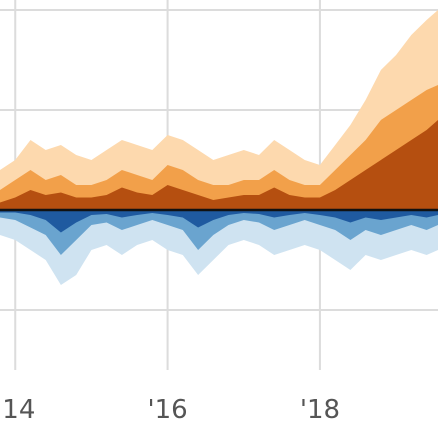 The width and height of the screenshot is (438, 438). I want to click on x-tick-label: '18, so click(320, 410).